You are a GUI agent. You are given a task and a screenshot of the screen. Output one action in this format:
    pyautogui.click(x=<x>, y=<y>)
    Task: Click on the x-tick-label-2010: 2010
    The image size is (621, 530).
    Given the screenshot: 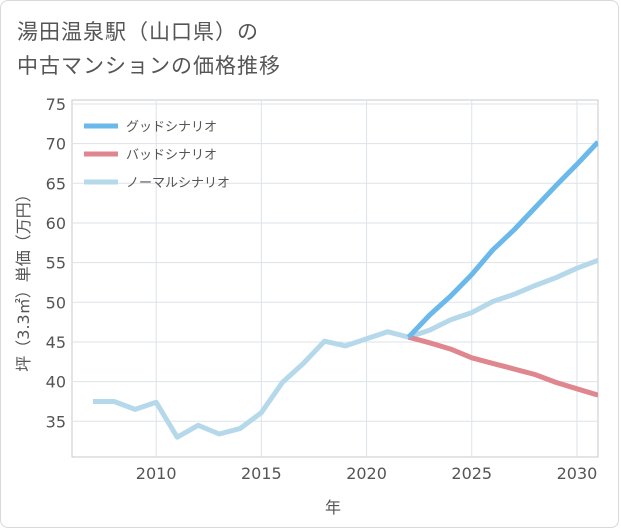 What is the action you would take?
    pyautogui.click(x=156, y=473)
    